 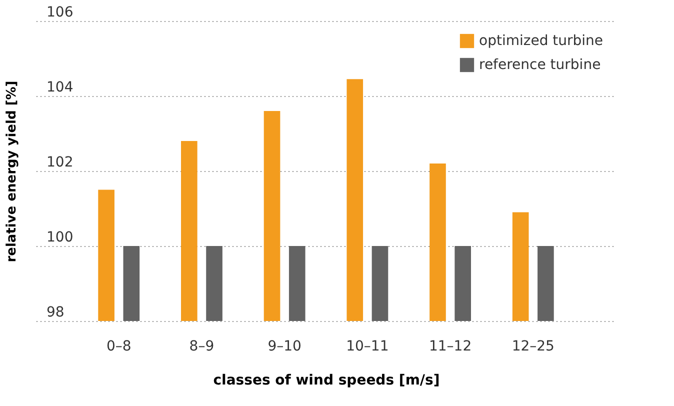 What do you see at coordinates (60, 162) in the screenshot?
I see `y-tick-label: 102` at bounding box center [60, 162].